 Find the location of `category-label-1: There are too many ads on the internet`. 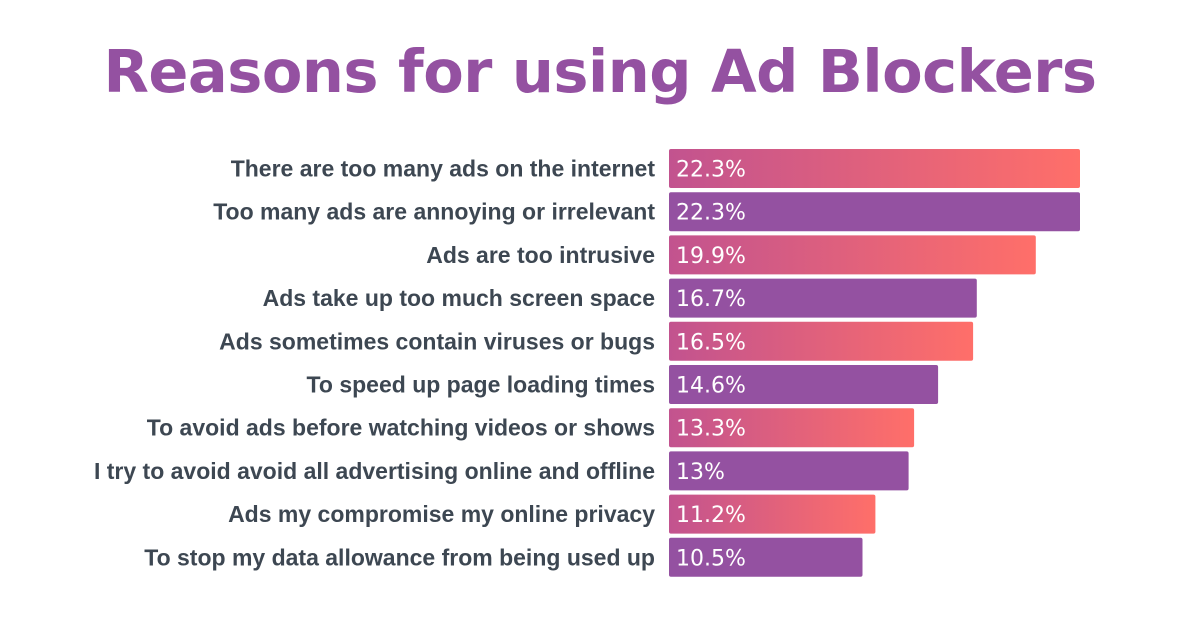

category-label-1: There are too many ads on the internet is located at coordinates (443, 169).